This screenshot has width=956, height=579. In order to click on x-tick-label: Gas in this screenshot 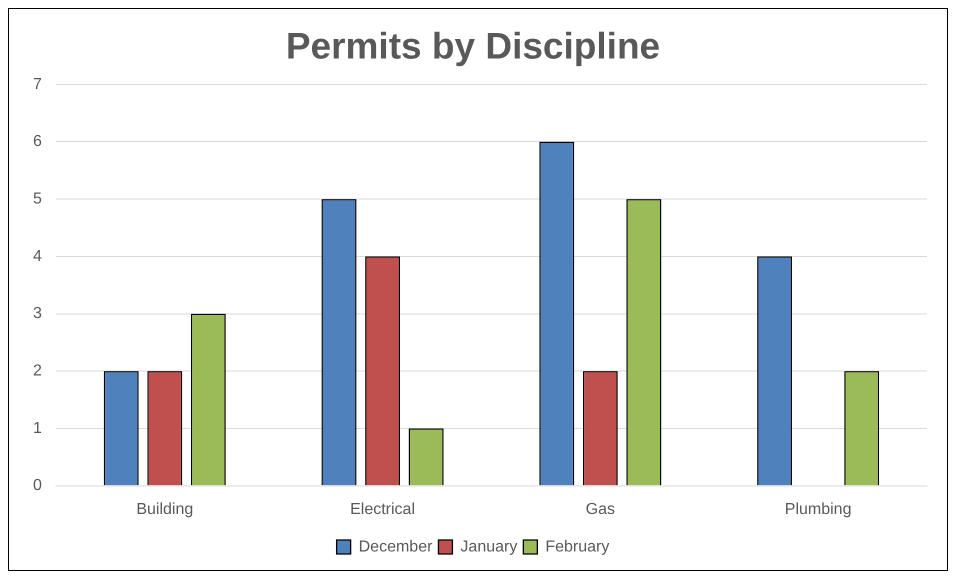, I will do `click(601, 509)`.